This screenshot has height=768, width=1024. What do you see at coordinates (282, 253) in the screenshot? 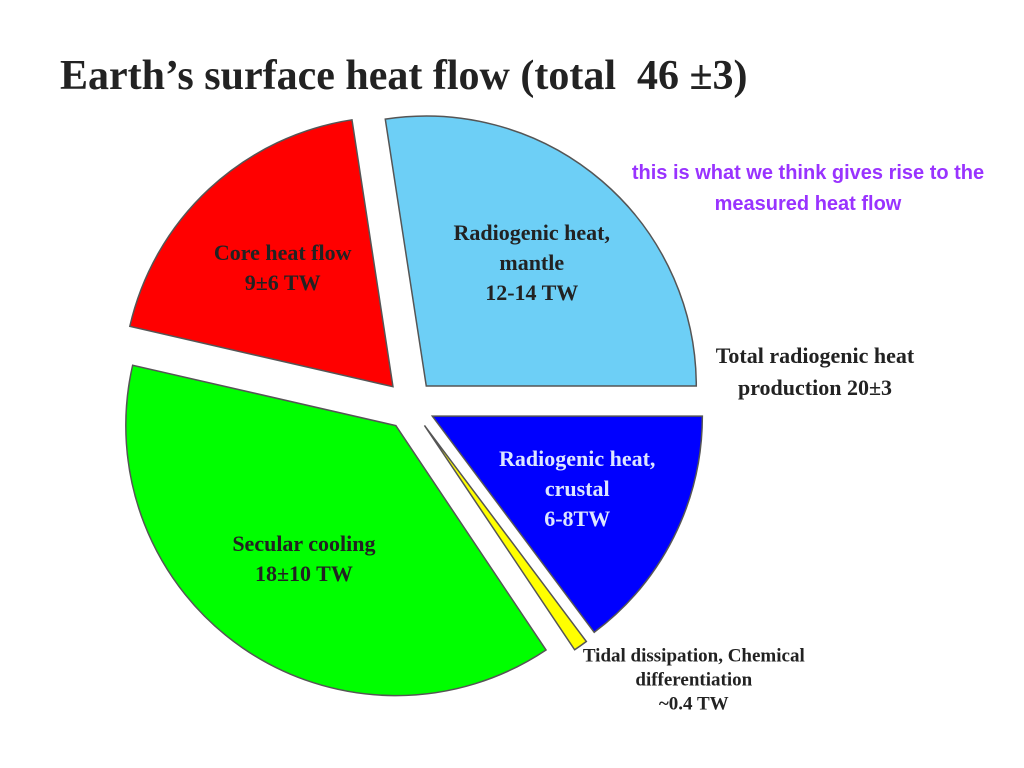
I see `category-label: Core heat flow` at bounding box center [282, 253].